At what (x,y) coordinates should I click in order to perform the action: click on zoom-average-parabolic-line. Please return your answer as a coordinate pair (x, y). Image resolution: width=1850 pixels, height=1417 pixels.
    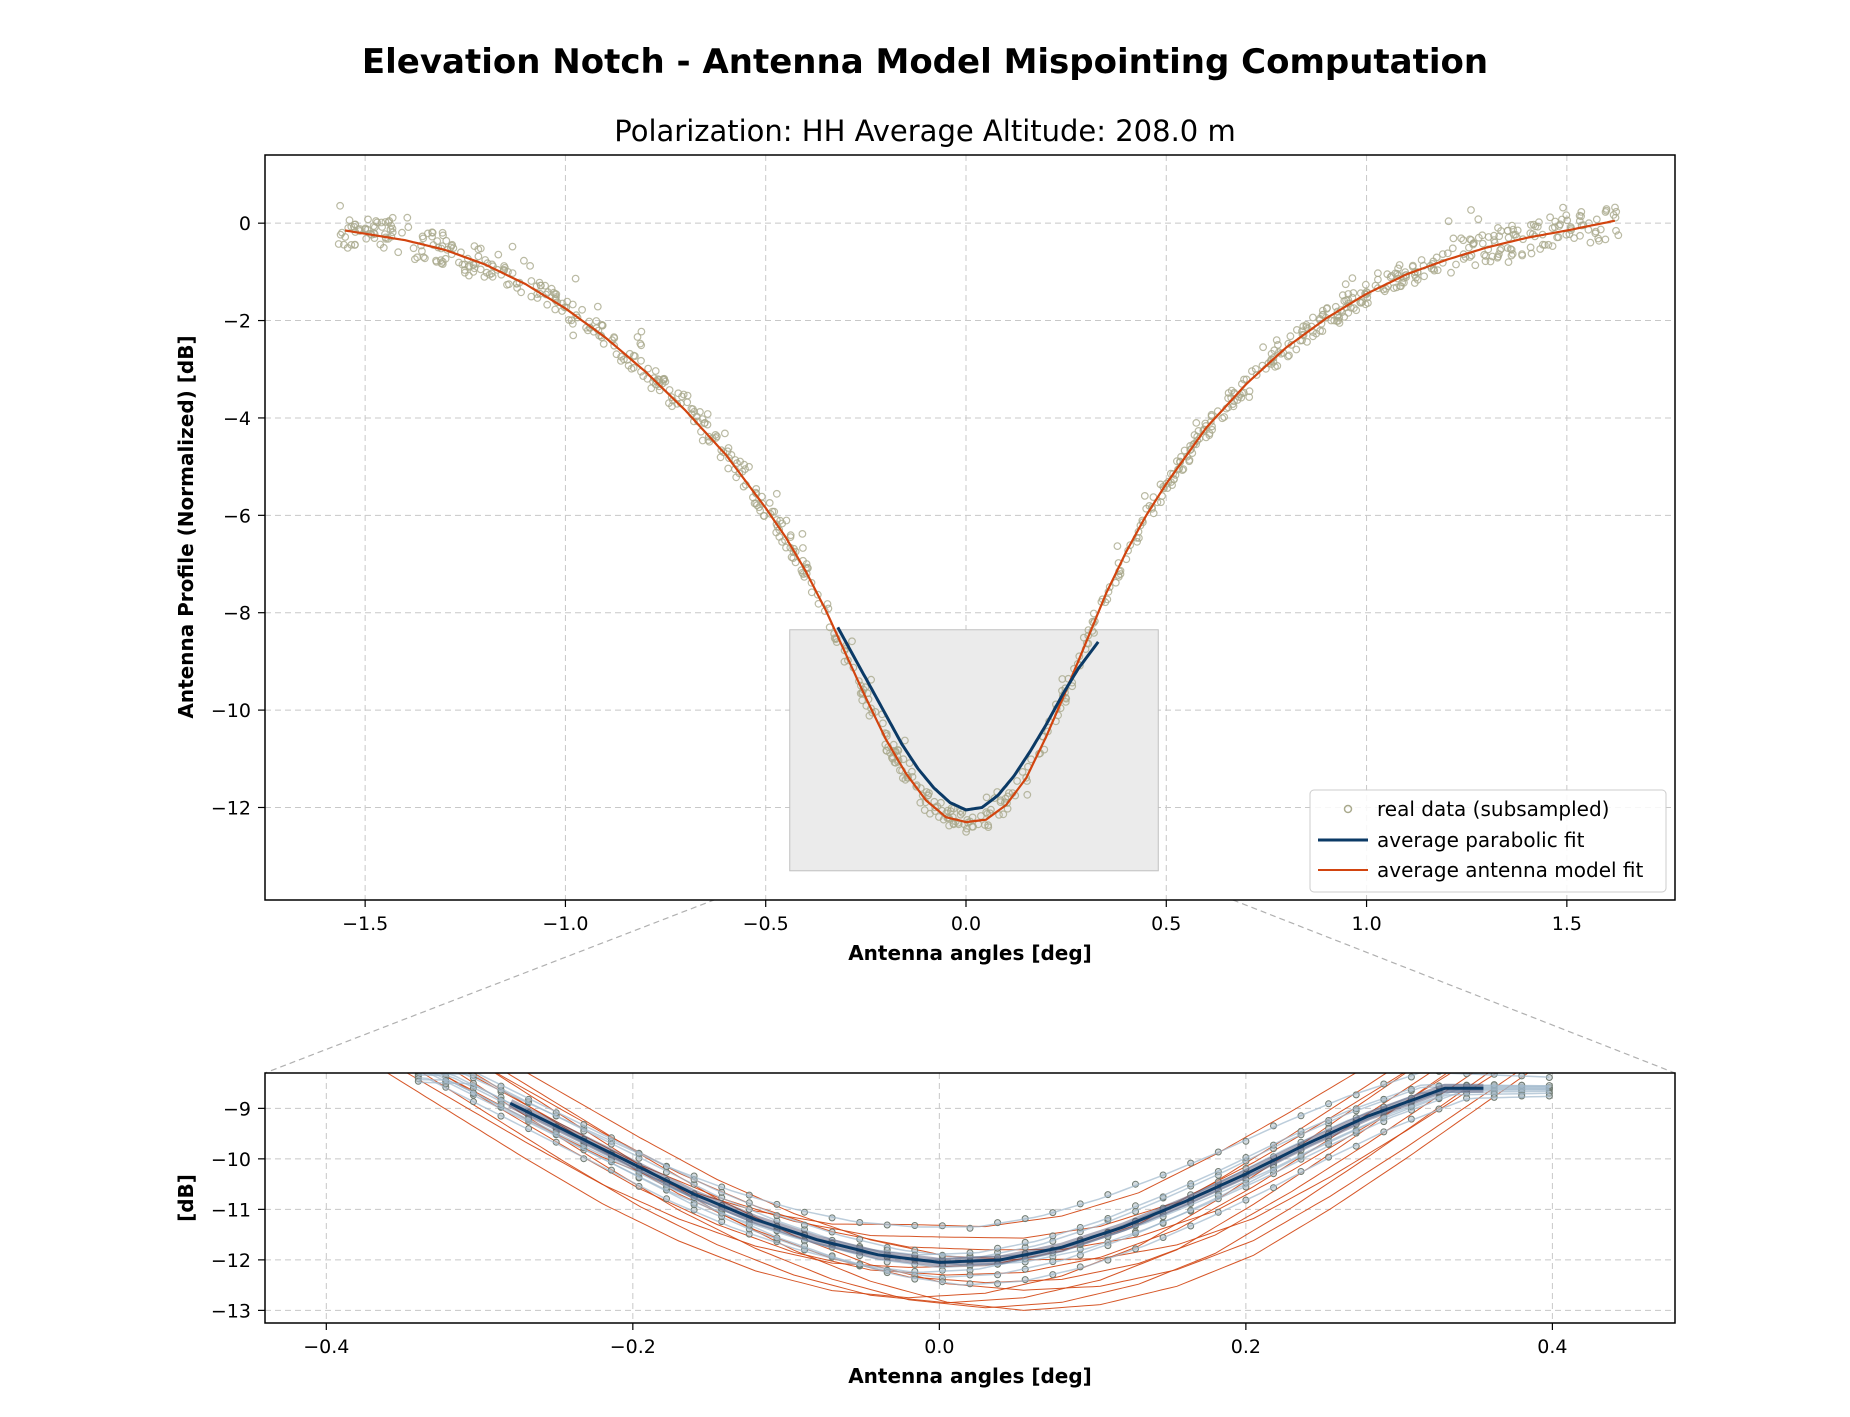
    Looking at the image, I should click on (996, 1175).